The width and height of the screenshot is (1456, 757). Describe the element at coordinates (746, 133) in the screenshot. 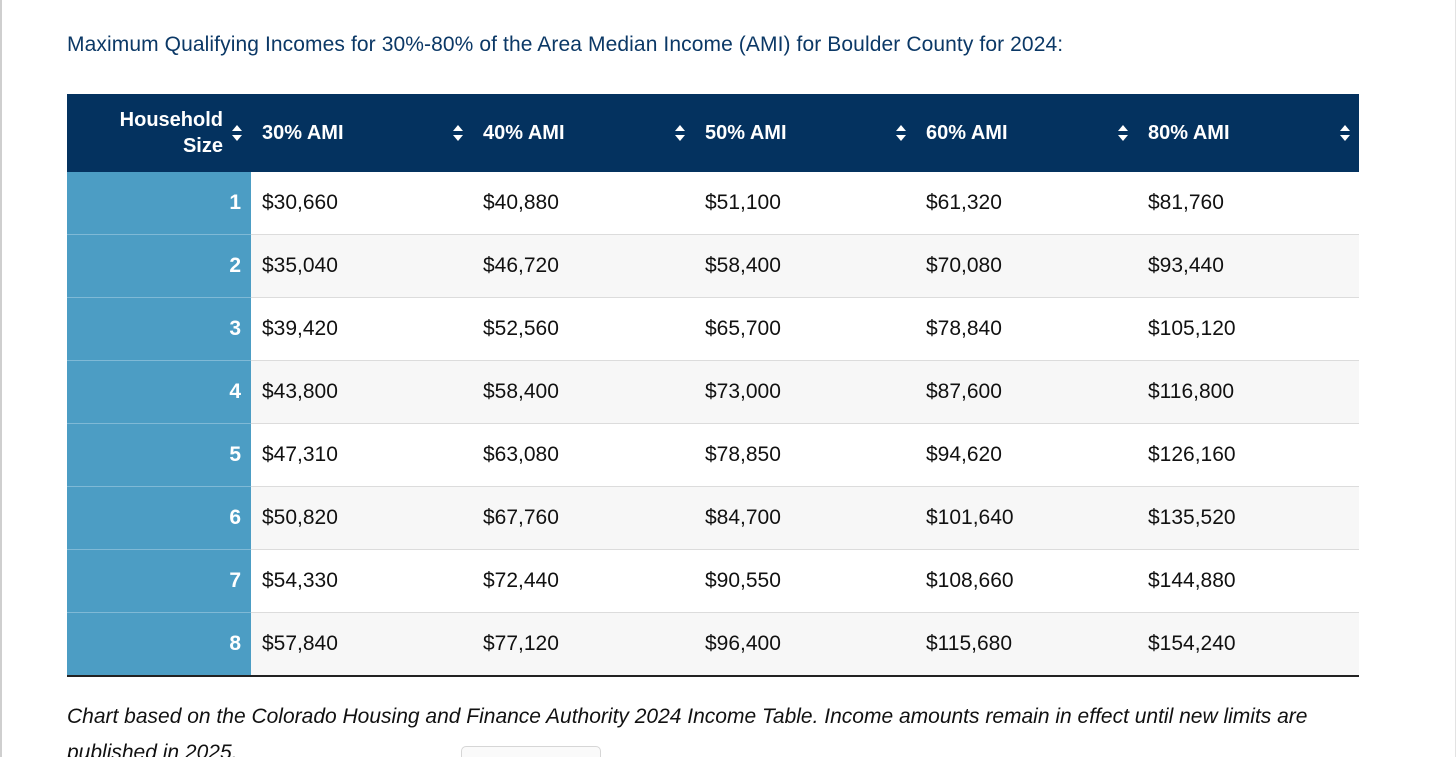

I see `header-label: 50% AMI` at that location.